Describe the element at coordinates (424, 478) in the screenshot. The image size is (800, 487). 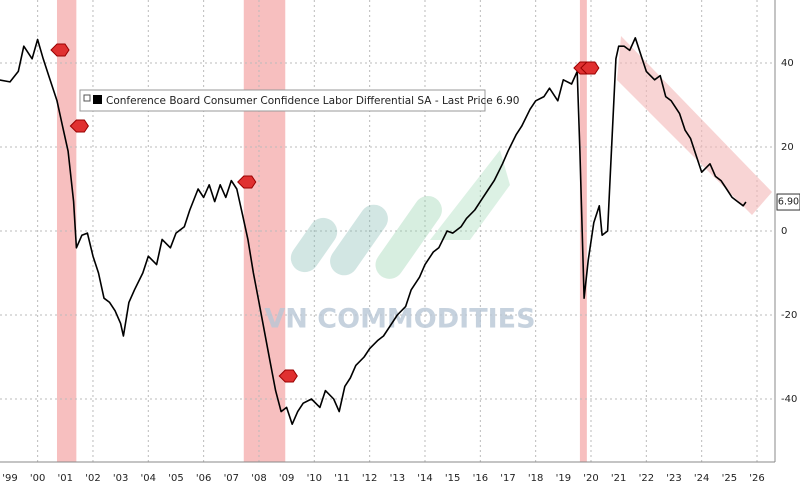
I see `x-tick-label: '14` at that location.